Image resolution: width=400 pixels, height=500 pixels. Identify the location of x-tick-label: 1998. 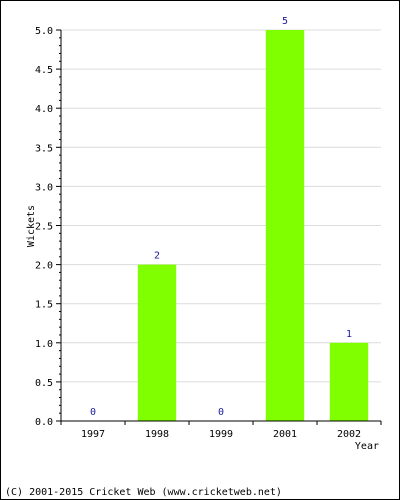
(157, 434).